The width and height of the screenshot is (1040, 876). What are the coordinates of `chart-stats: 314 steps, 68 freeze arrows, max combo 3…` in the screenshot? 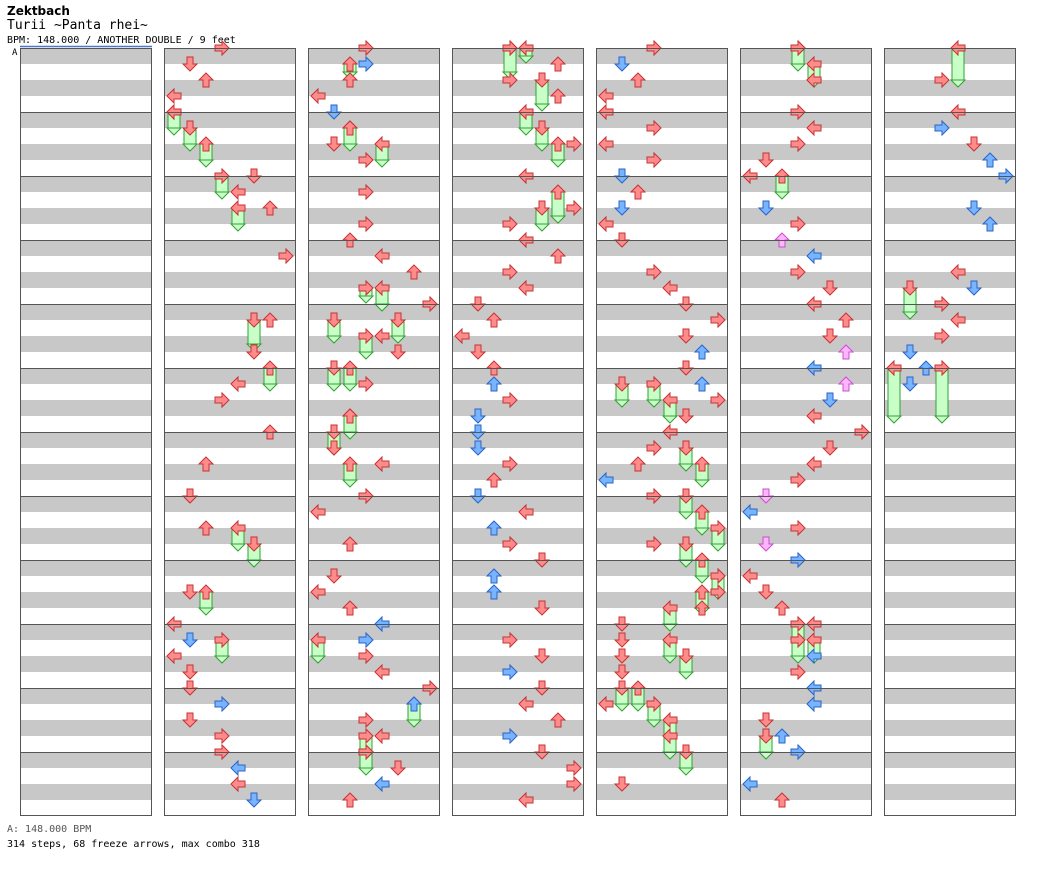 It's located at (133, 844).